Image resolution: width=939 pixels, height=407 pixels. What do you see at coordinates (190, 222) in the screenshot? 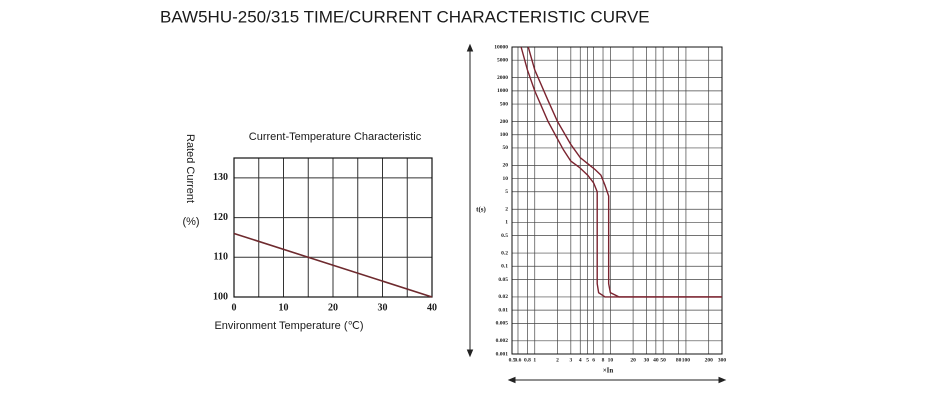
I see `y-axis-unit: (%)` at bounding box center [190, 222].